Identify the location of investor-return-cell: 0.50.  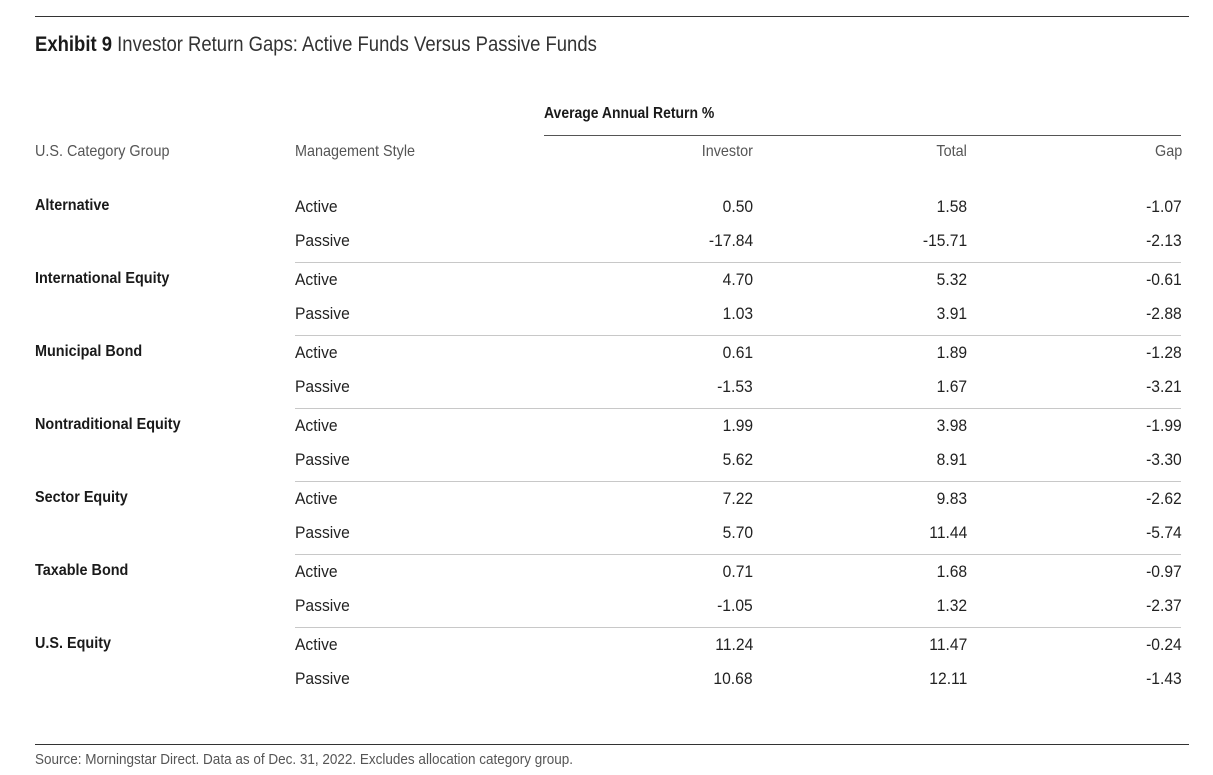
(737, 206).